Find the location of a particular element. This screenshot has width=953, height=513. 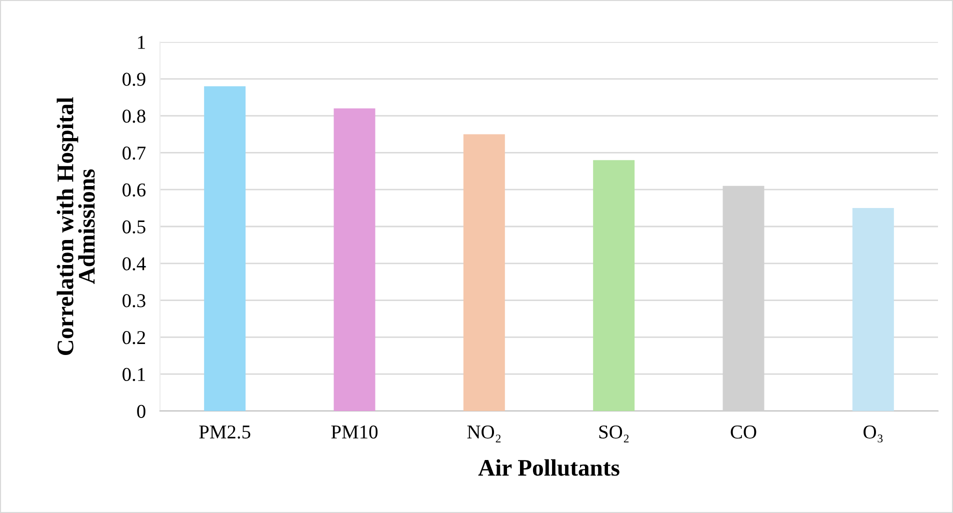

y-tick-label: 0.2 is located at coordinates (134, 337).